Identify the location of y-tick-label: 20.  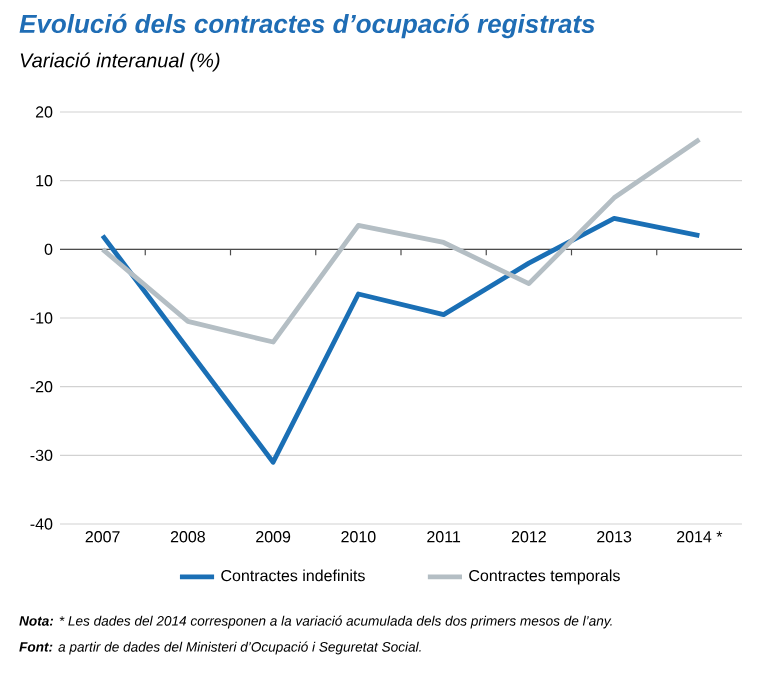
(44, 112).